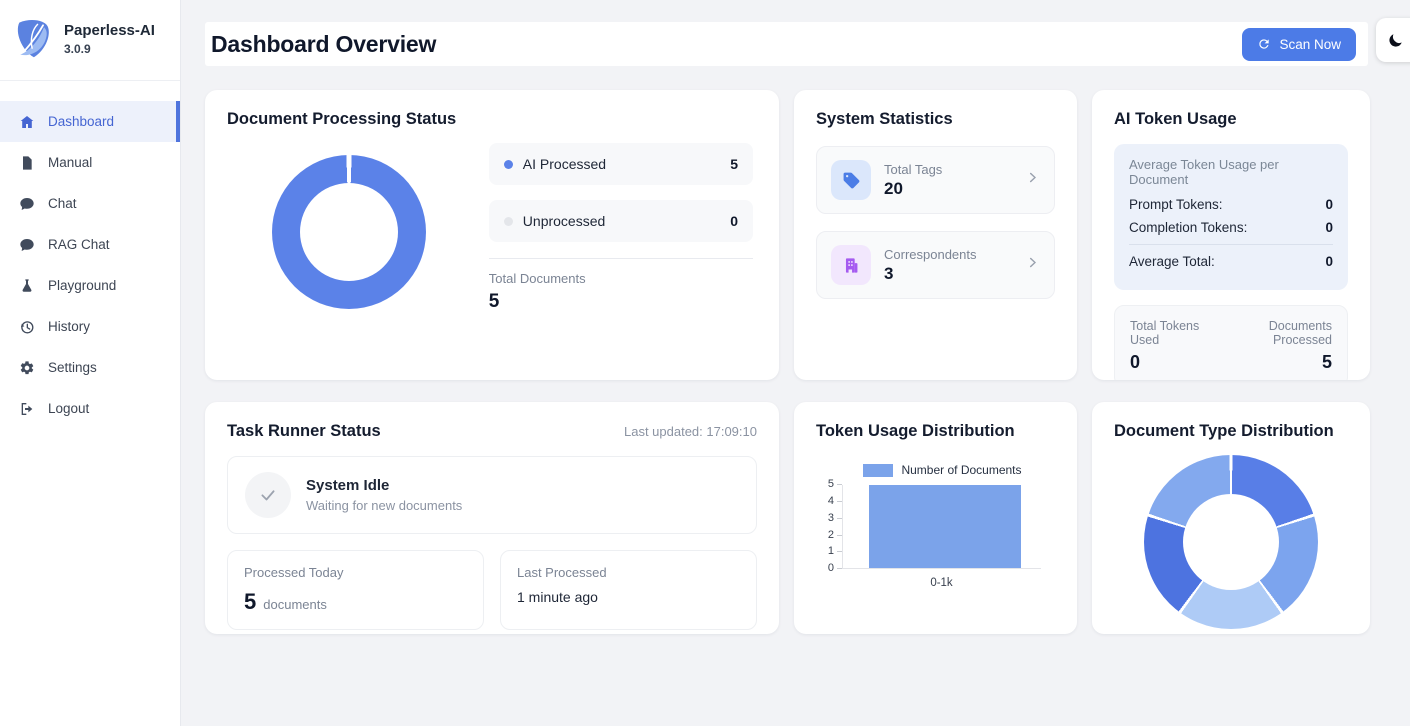 The height and width of the screenshot is (726, 1410). Describe the element at coordinates (90, 367) in the screenshot. I see `sidebar-item-settings: Settings` at that location.